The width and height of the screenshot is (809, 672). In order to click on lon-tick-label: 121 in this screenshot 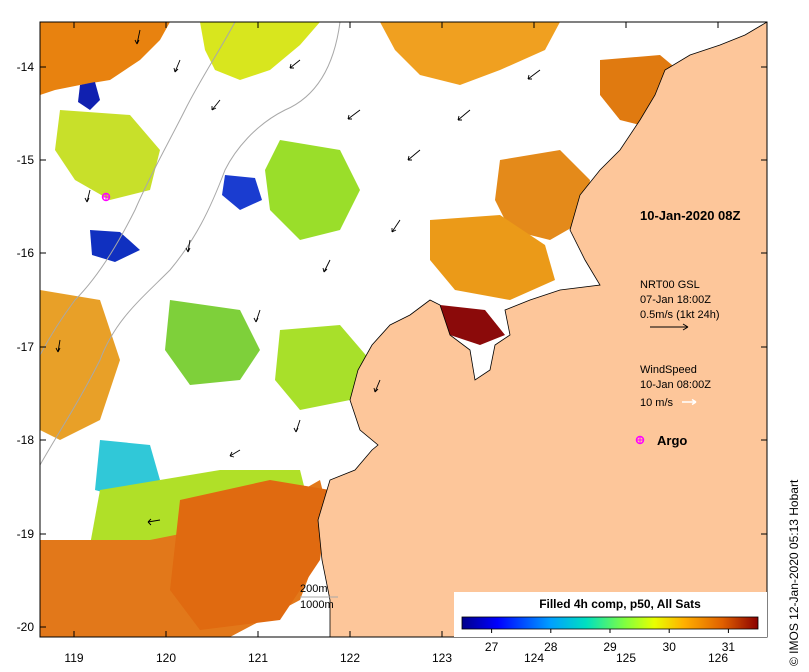, I will do `click(258, 658)`.